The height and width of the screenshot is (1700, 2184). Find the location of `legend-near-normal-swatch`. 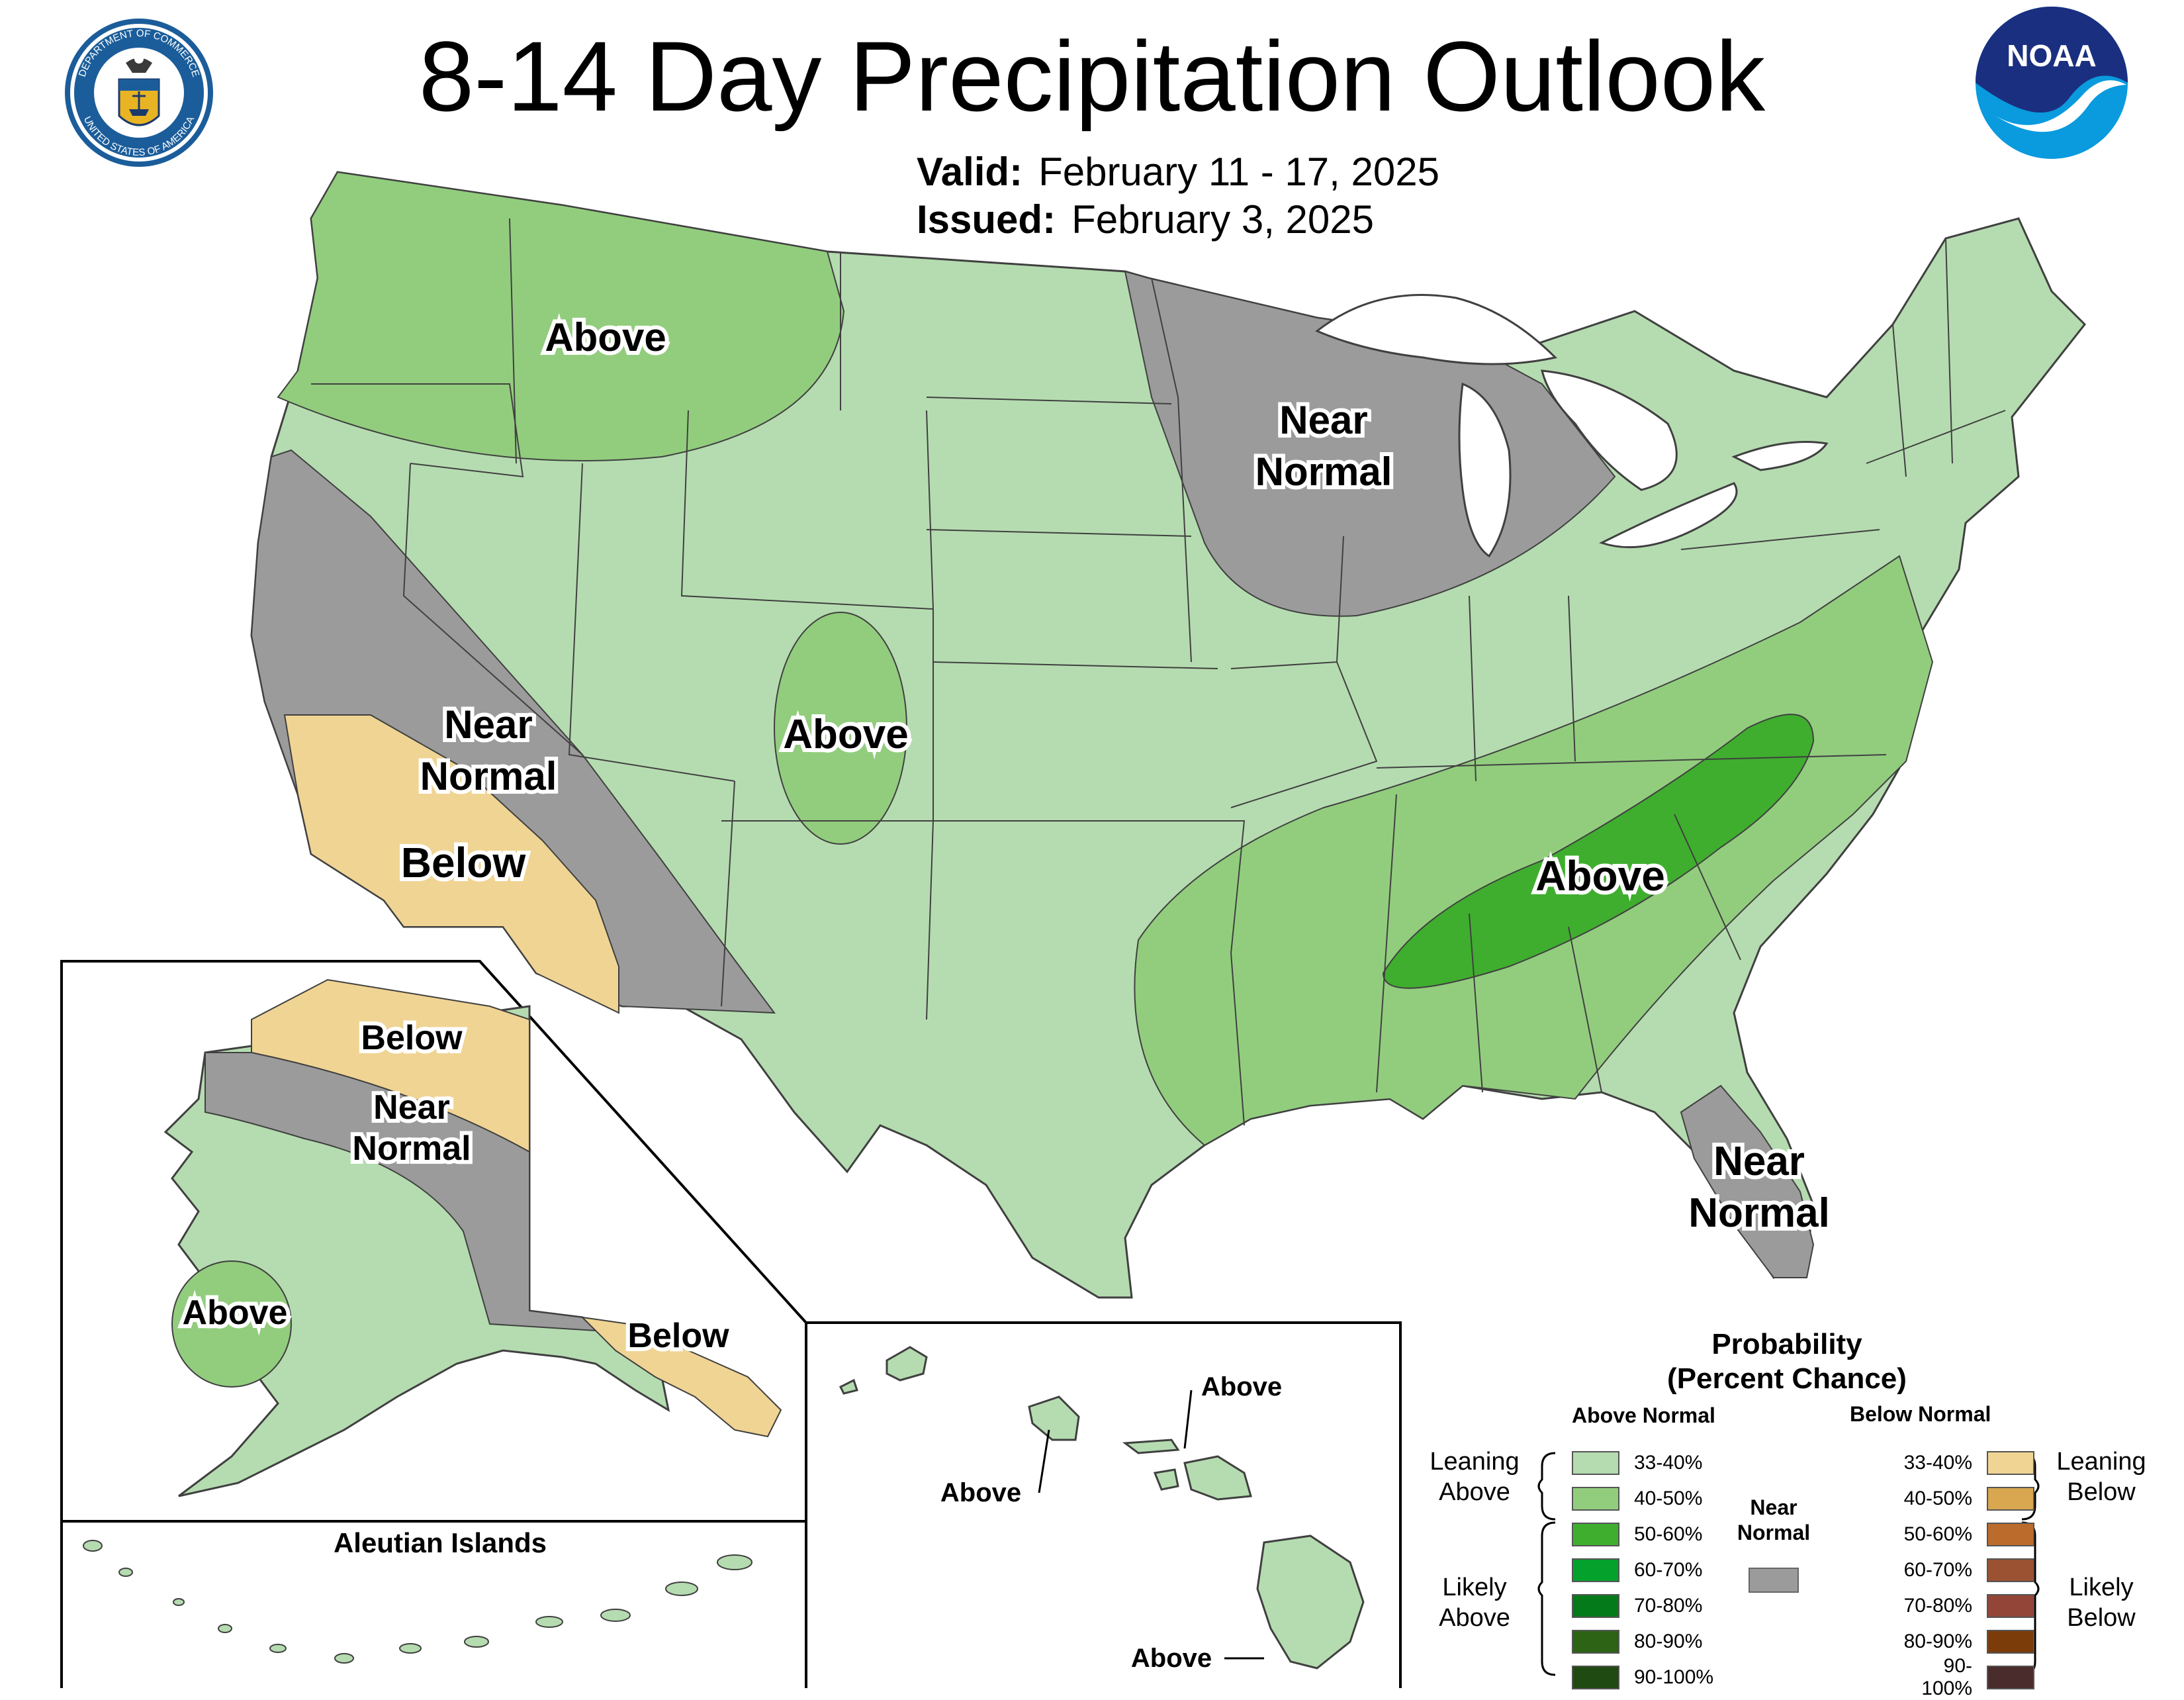

legend-near-normal-swatch is located at coordinates (1774, 1580).